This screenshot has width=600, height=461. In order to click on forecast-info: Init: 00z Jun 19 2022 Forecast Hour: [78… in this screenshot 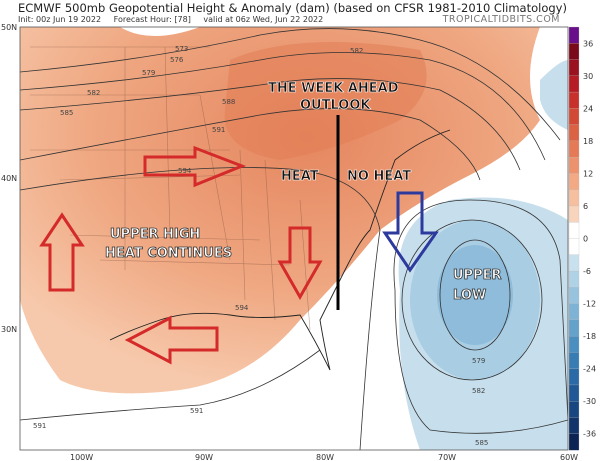, I will do `click(175, 19)`.